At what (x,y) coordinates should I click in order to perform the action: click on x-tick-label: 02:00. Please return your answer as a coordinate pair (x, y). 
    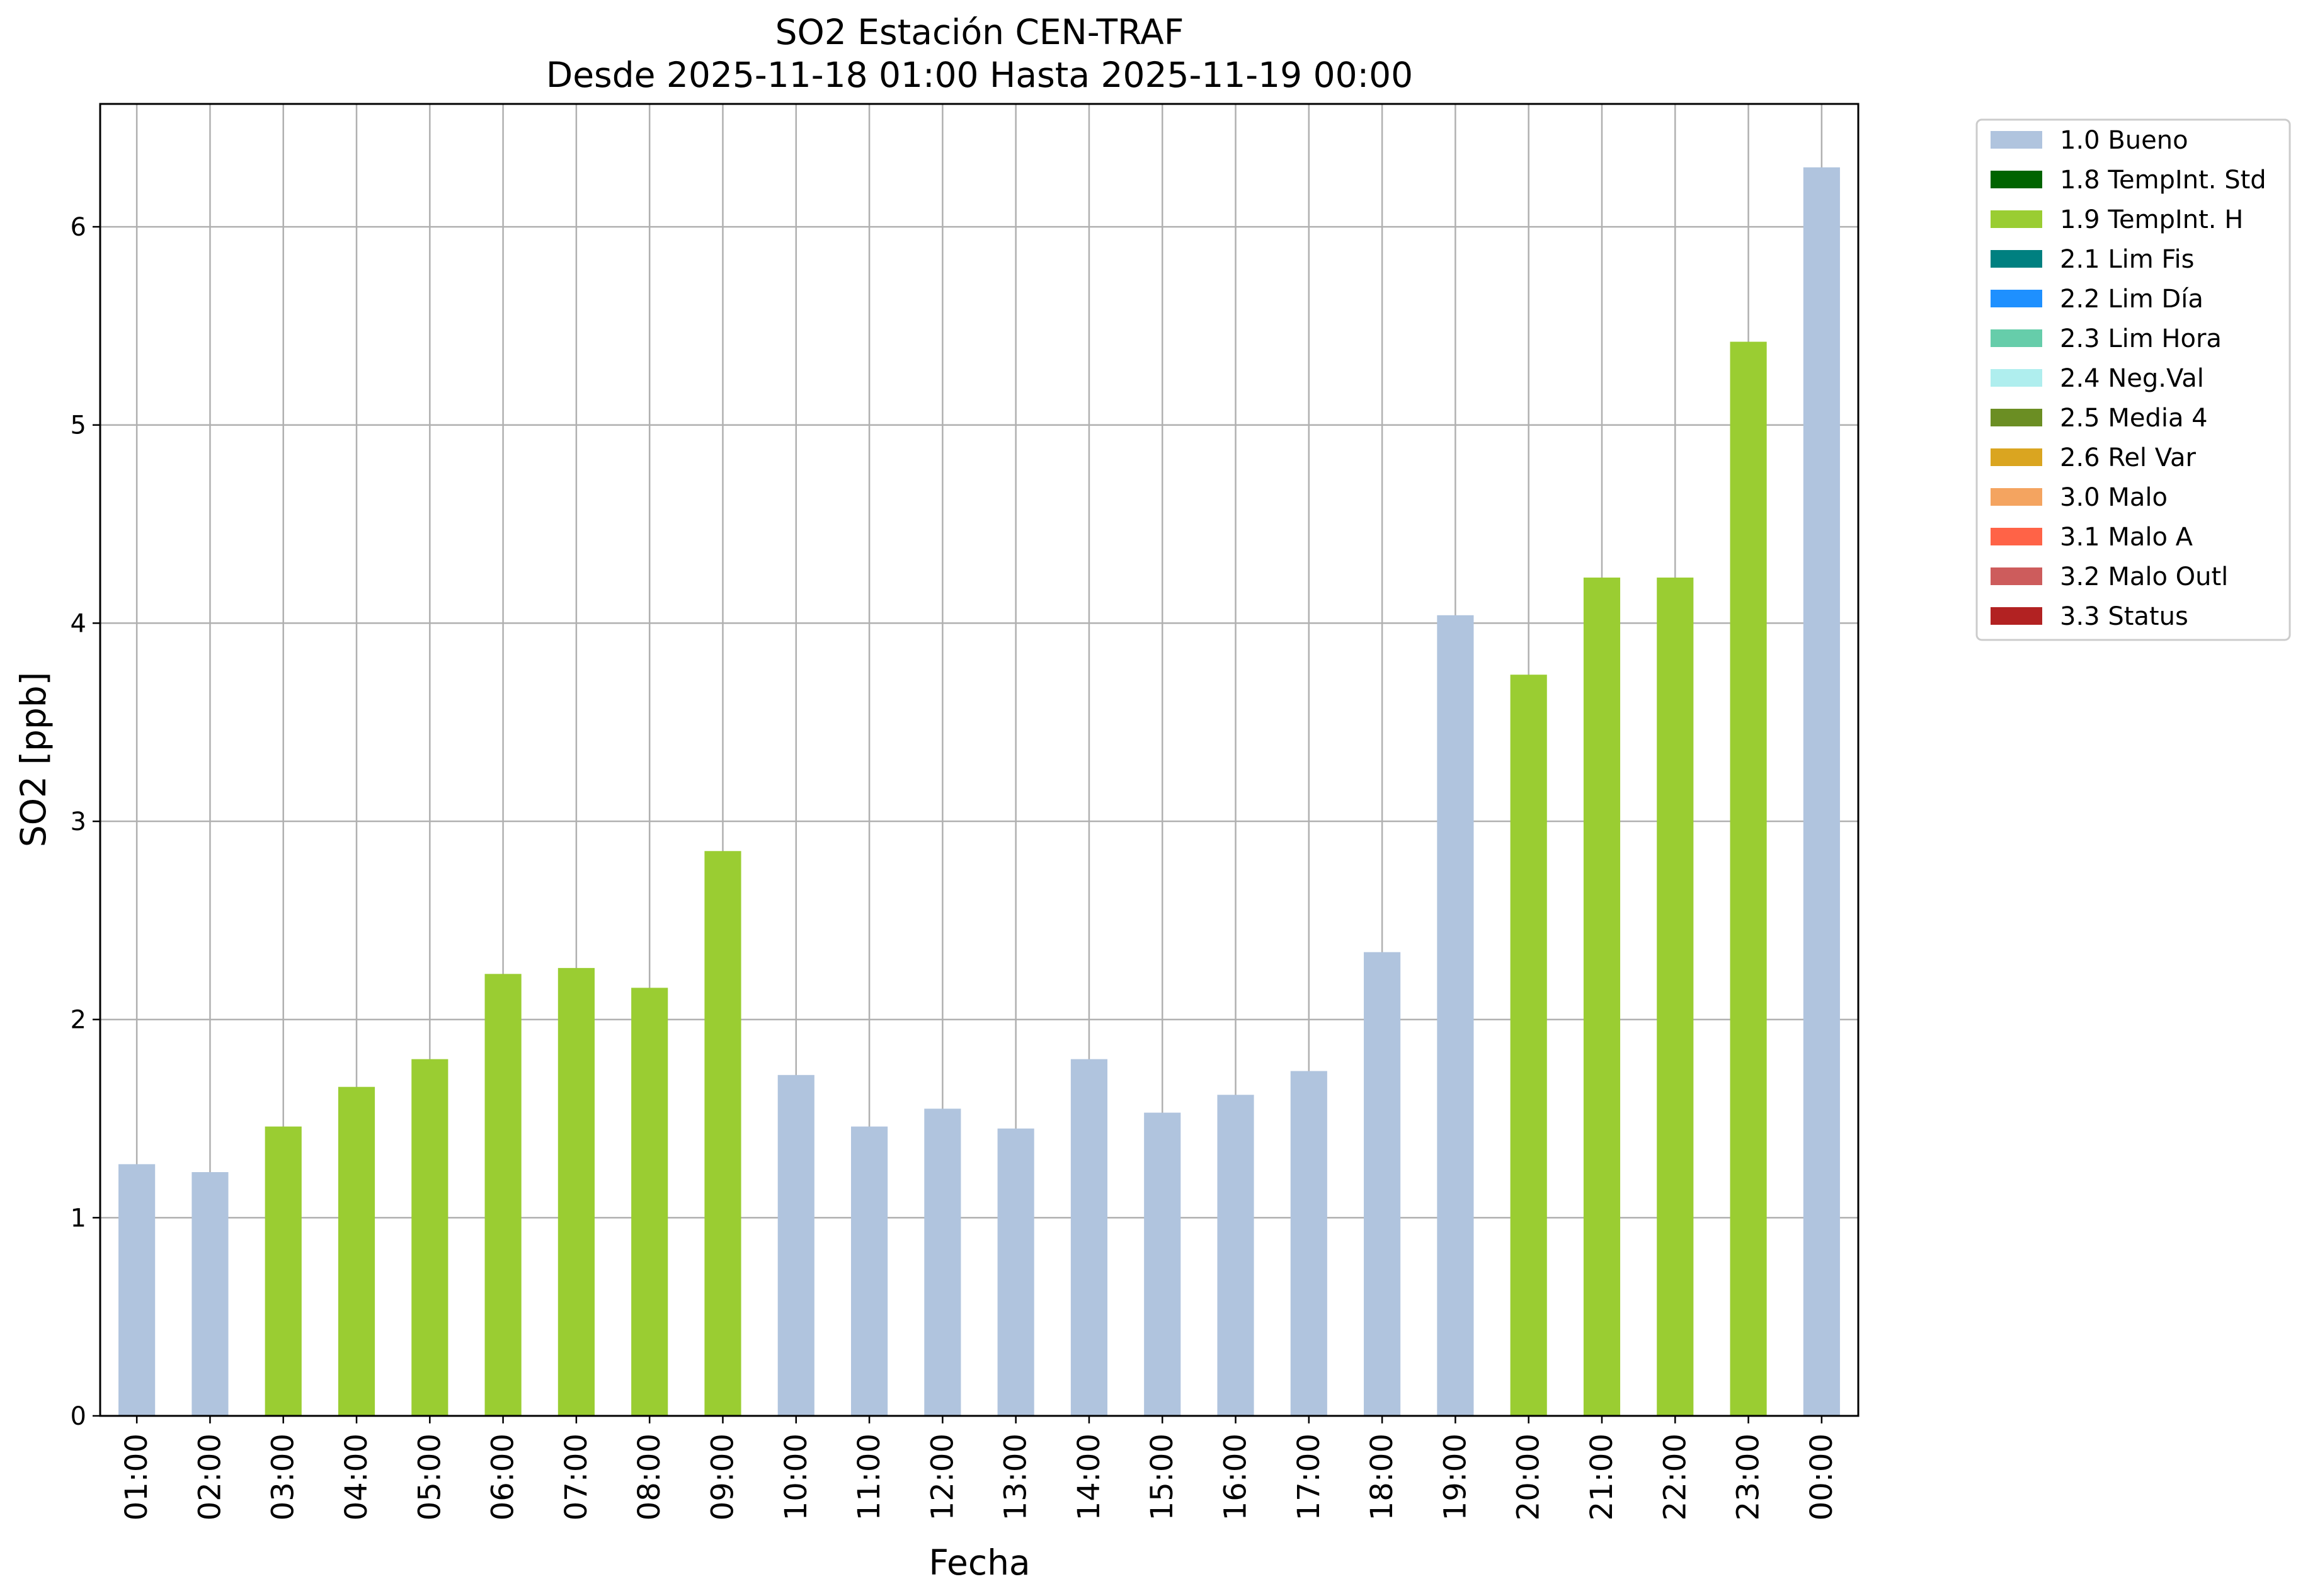
    Looking at the image, I should click on (209, 1477).